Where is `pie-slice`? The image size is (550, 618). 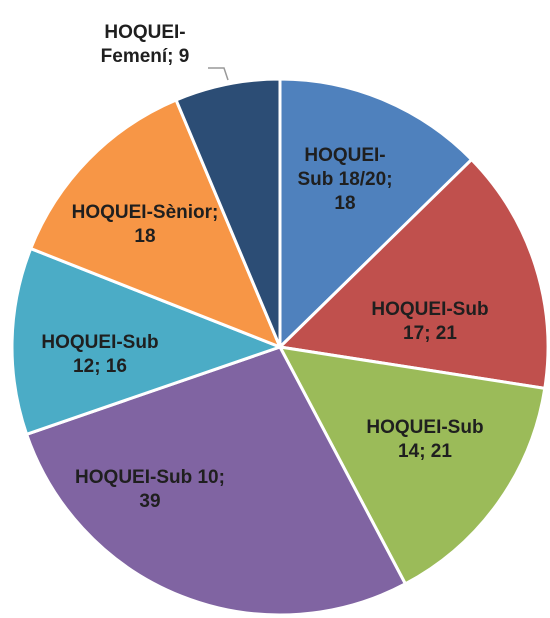
pie-slice is located at coordinates (228, 212).